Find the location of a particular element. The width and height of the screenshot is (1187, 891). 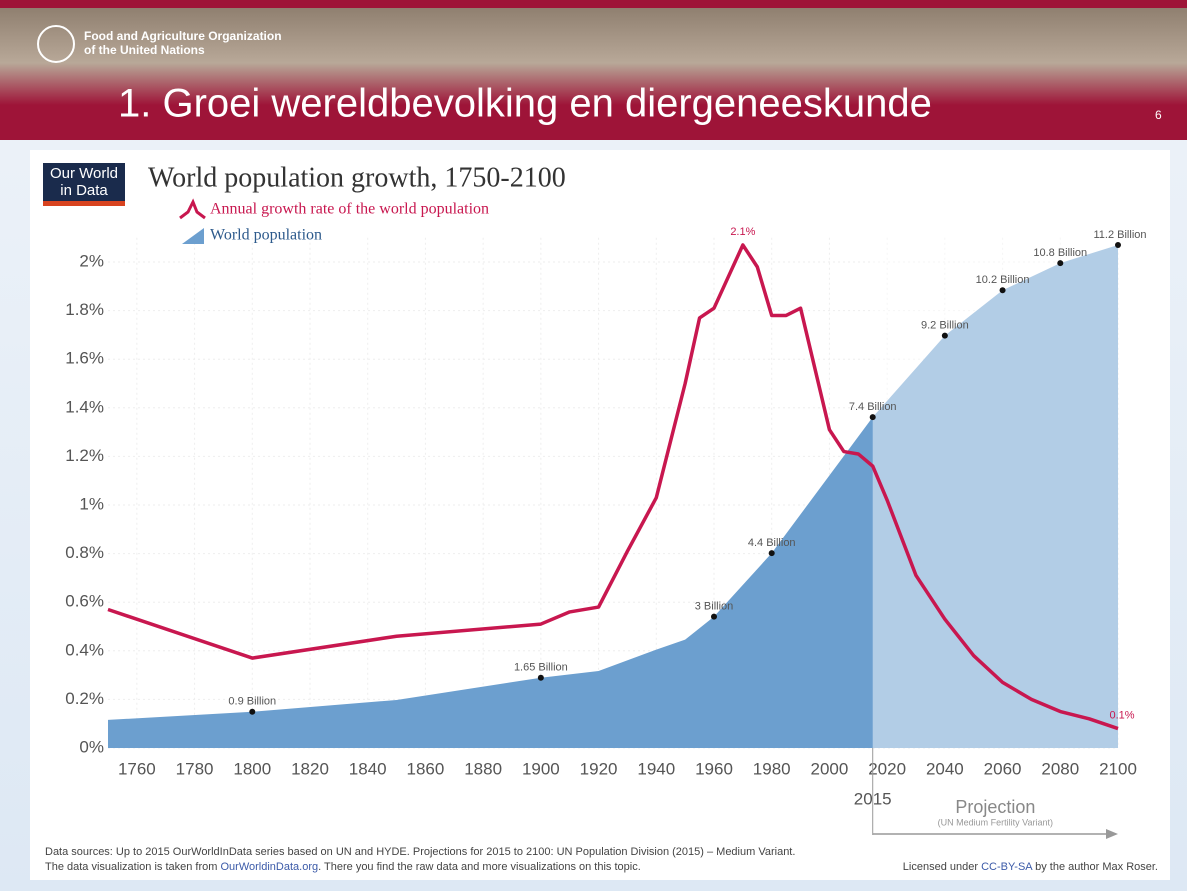

x-tick-label: 1860 is located at coordinates (426, 768).